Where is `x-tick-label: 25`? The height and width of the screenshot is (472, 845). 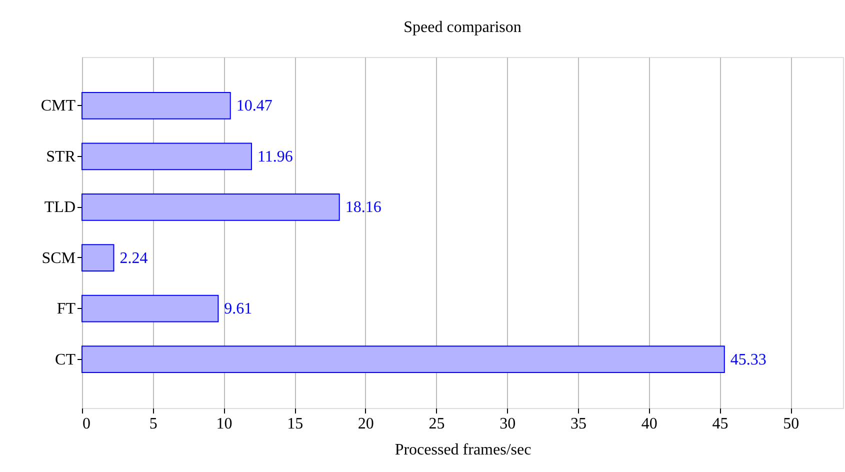
x-tick-label: 25 is located at coordinates (436, 424).